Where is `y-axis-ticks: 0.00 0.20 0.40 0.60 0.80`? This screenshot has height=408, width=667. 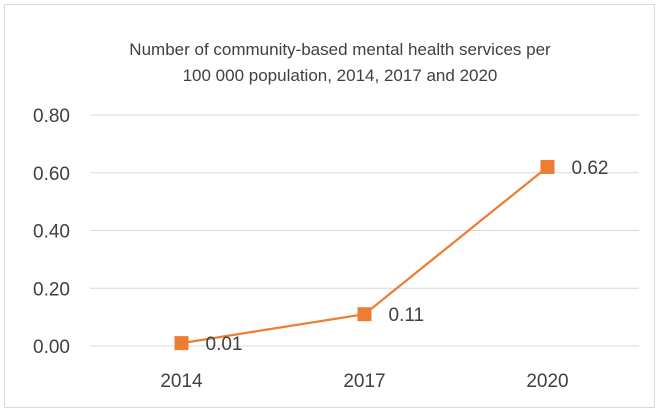 y-axis-ticks: 0.00 0.20 0.40 0.60 0.80 is located at coordinates (51, 232).